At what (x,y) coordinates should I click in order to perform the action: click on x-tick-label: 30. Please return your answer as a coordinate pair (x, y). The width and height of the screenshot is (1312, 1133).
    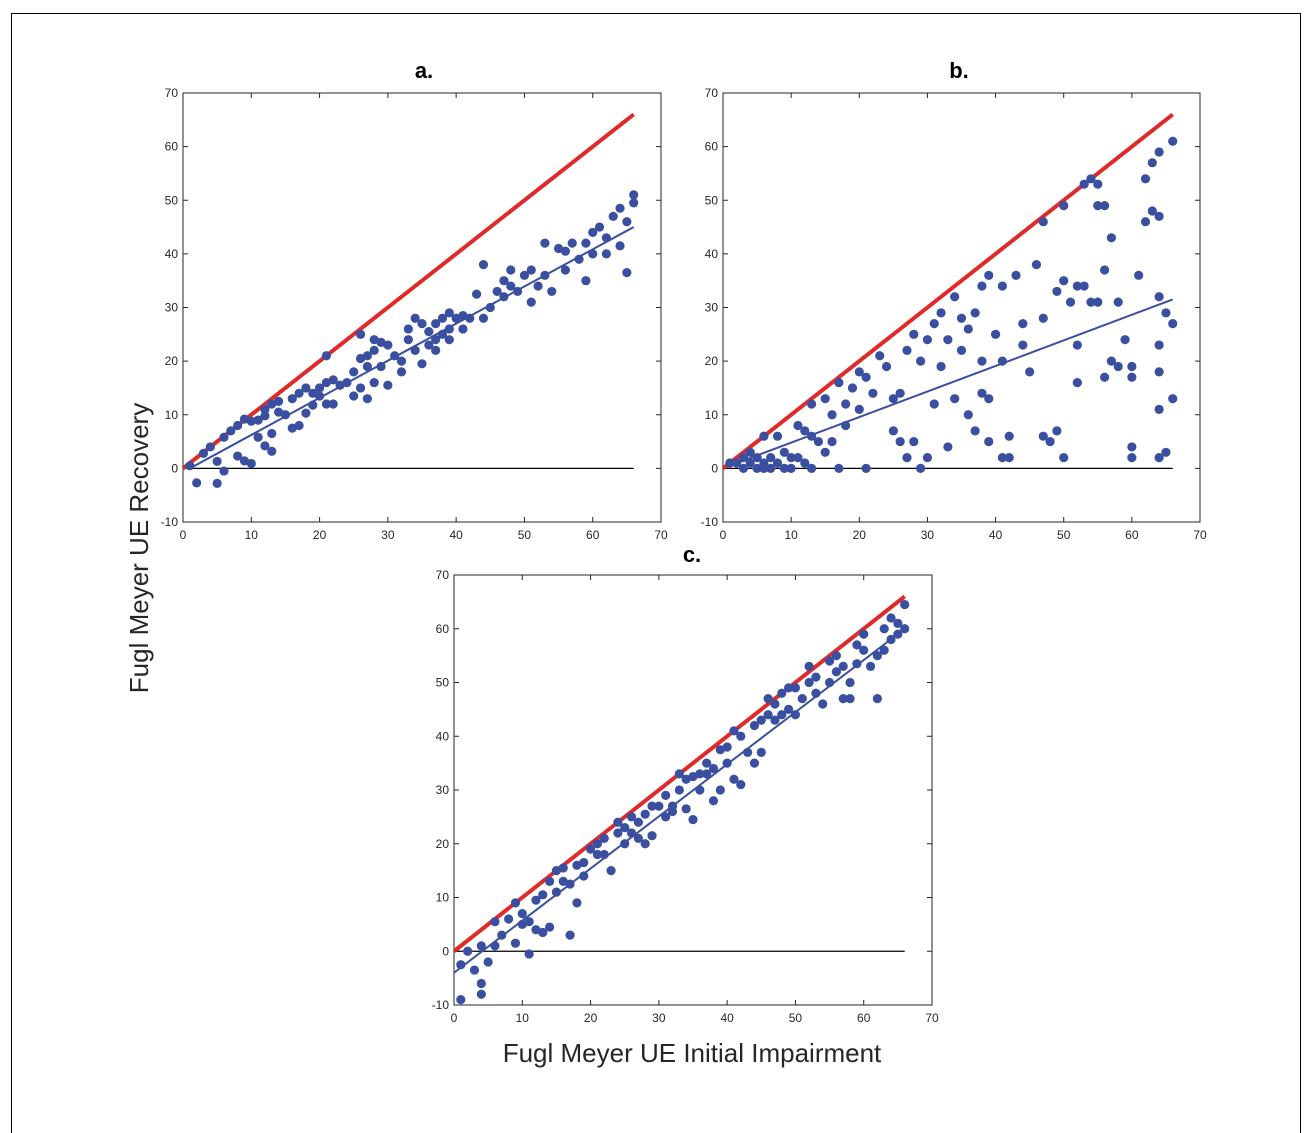
    Looking at the image, I should click on (928, 535).